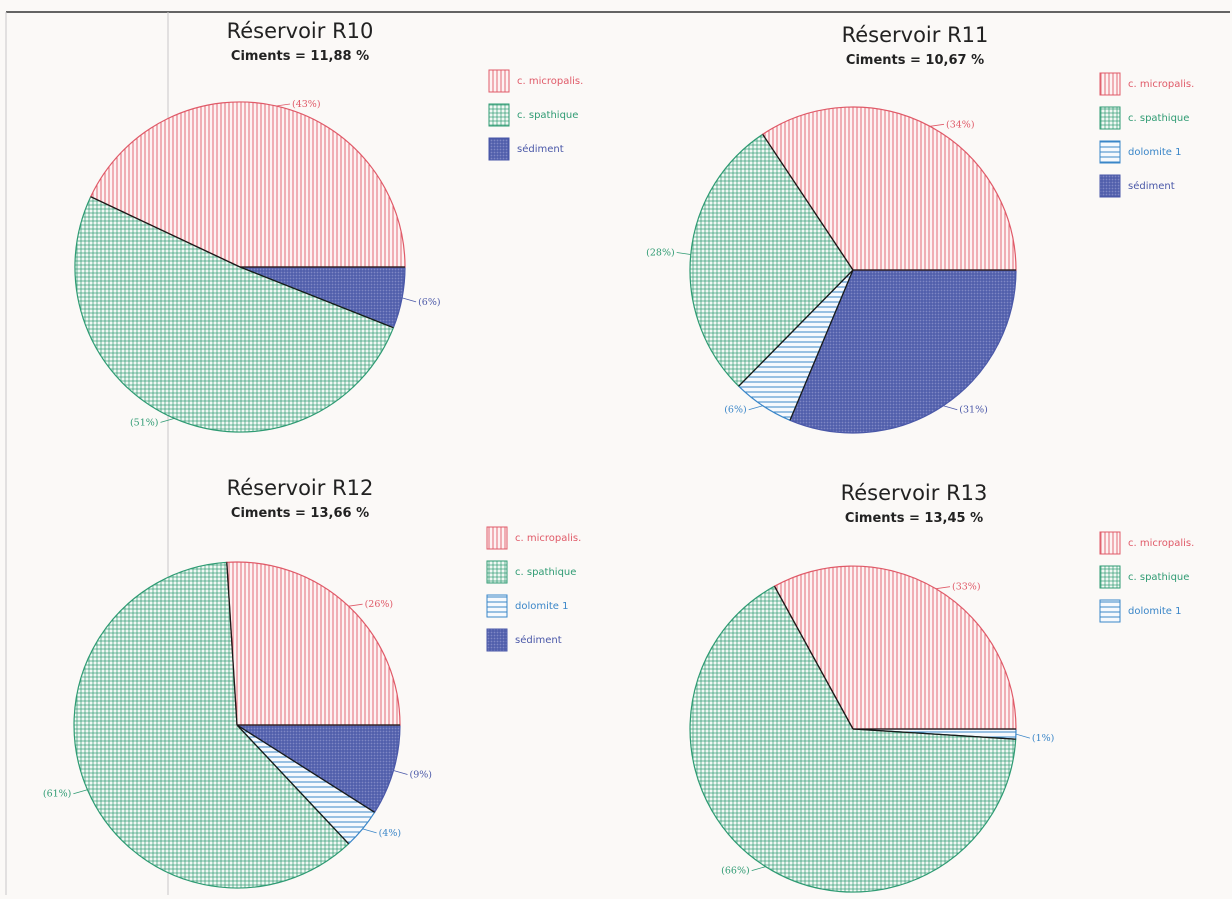 The image size is (1232, 899). What do you see at coordinates (300, 488) in the screenshot?
I see `chart-title: Réservoir R12` at bounding box center [300, 488].